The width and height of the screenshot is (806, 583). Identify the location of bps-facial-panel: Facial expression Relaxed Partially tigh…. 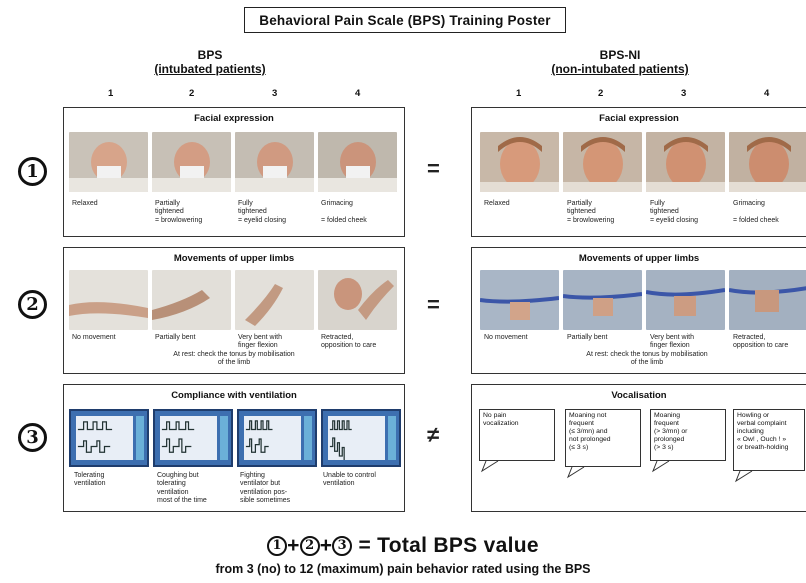
(234, 172).